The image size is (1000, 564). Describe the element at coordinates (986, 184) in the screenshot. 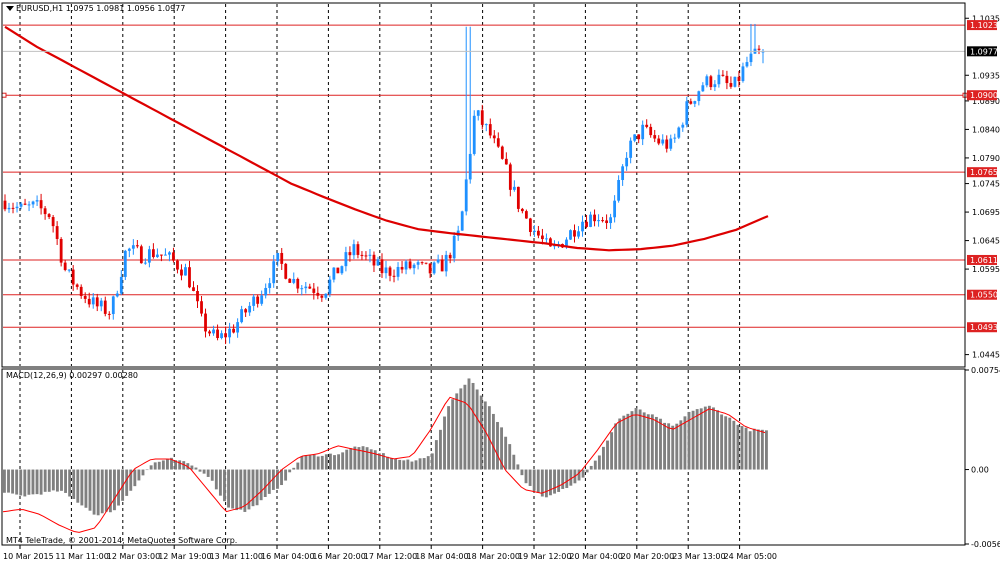

I see `price-tick-label: 1.0745` at that location.